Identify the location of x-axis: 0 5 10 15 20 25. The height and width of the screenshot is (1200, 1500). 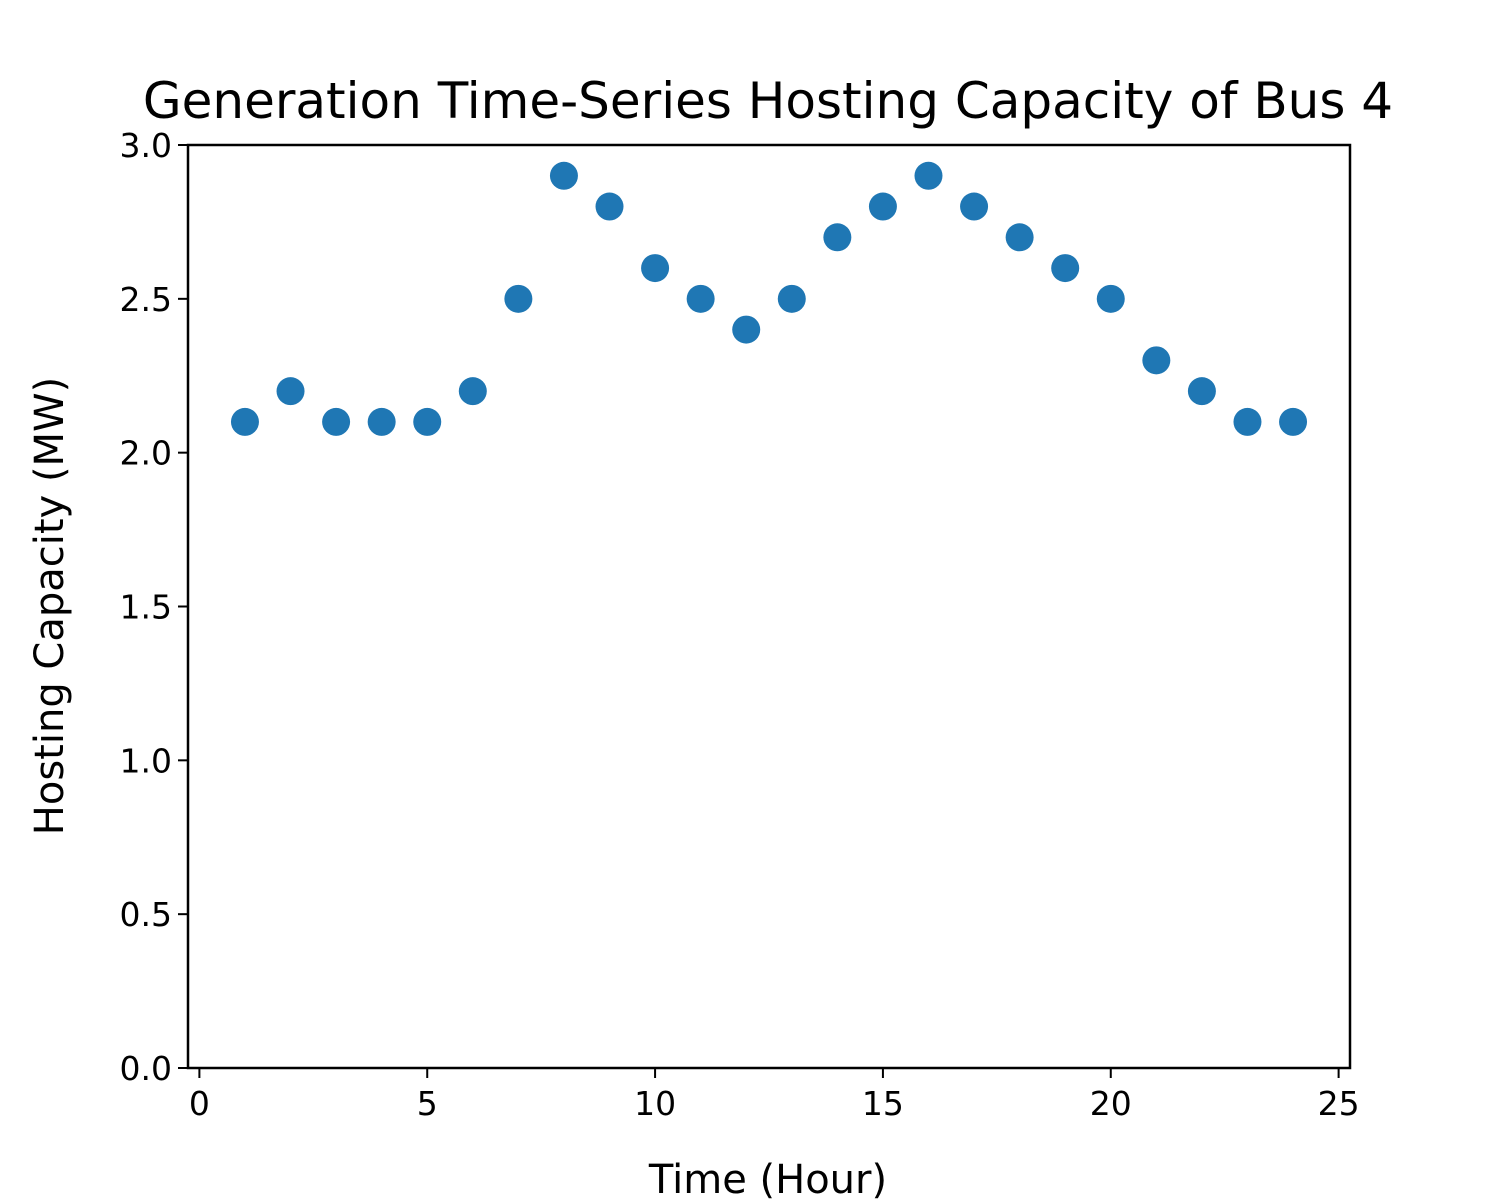
(774, 1095).